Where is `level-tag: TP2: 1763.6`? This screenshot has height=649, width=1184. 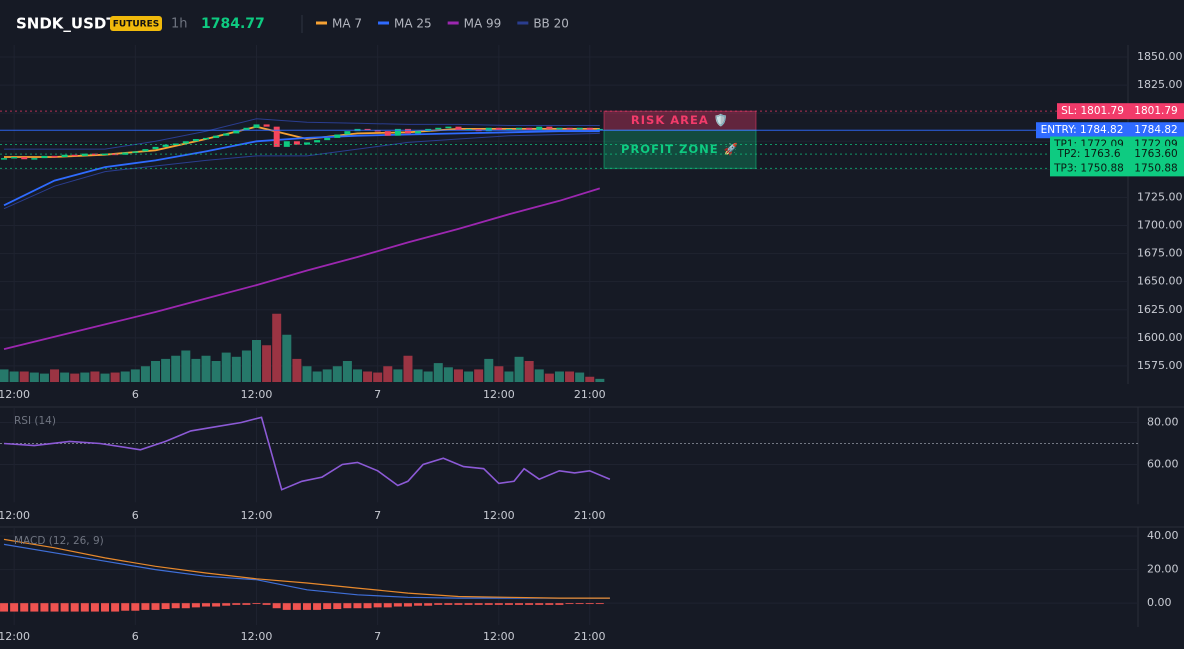
level-tag: TP2: 1763.6 is located at coordinates (1088, 154).